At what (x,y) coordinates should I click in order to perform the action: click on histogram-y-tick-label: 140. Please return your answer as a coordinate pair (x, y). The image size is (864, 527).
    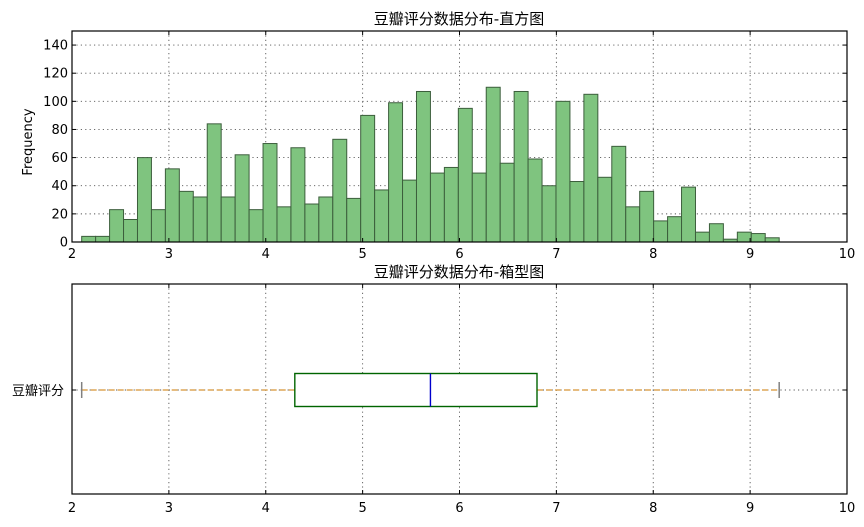
    Looking at the image, I should click on (55, 46).